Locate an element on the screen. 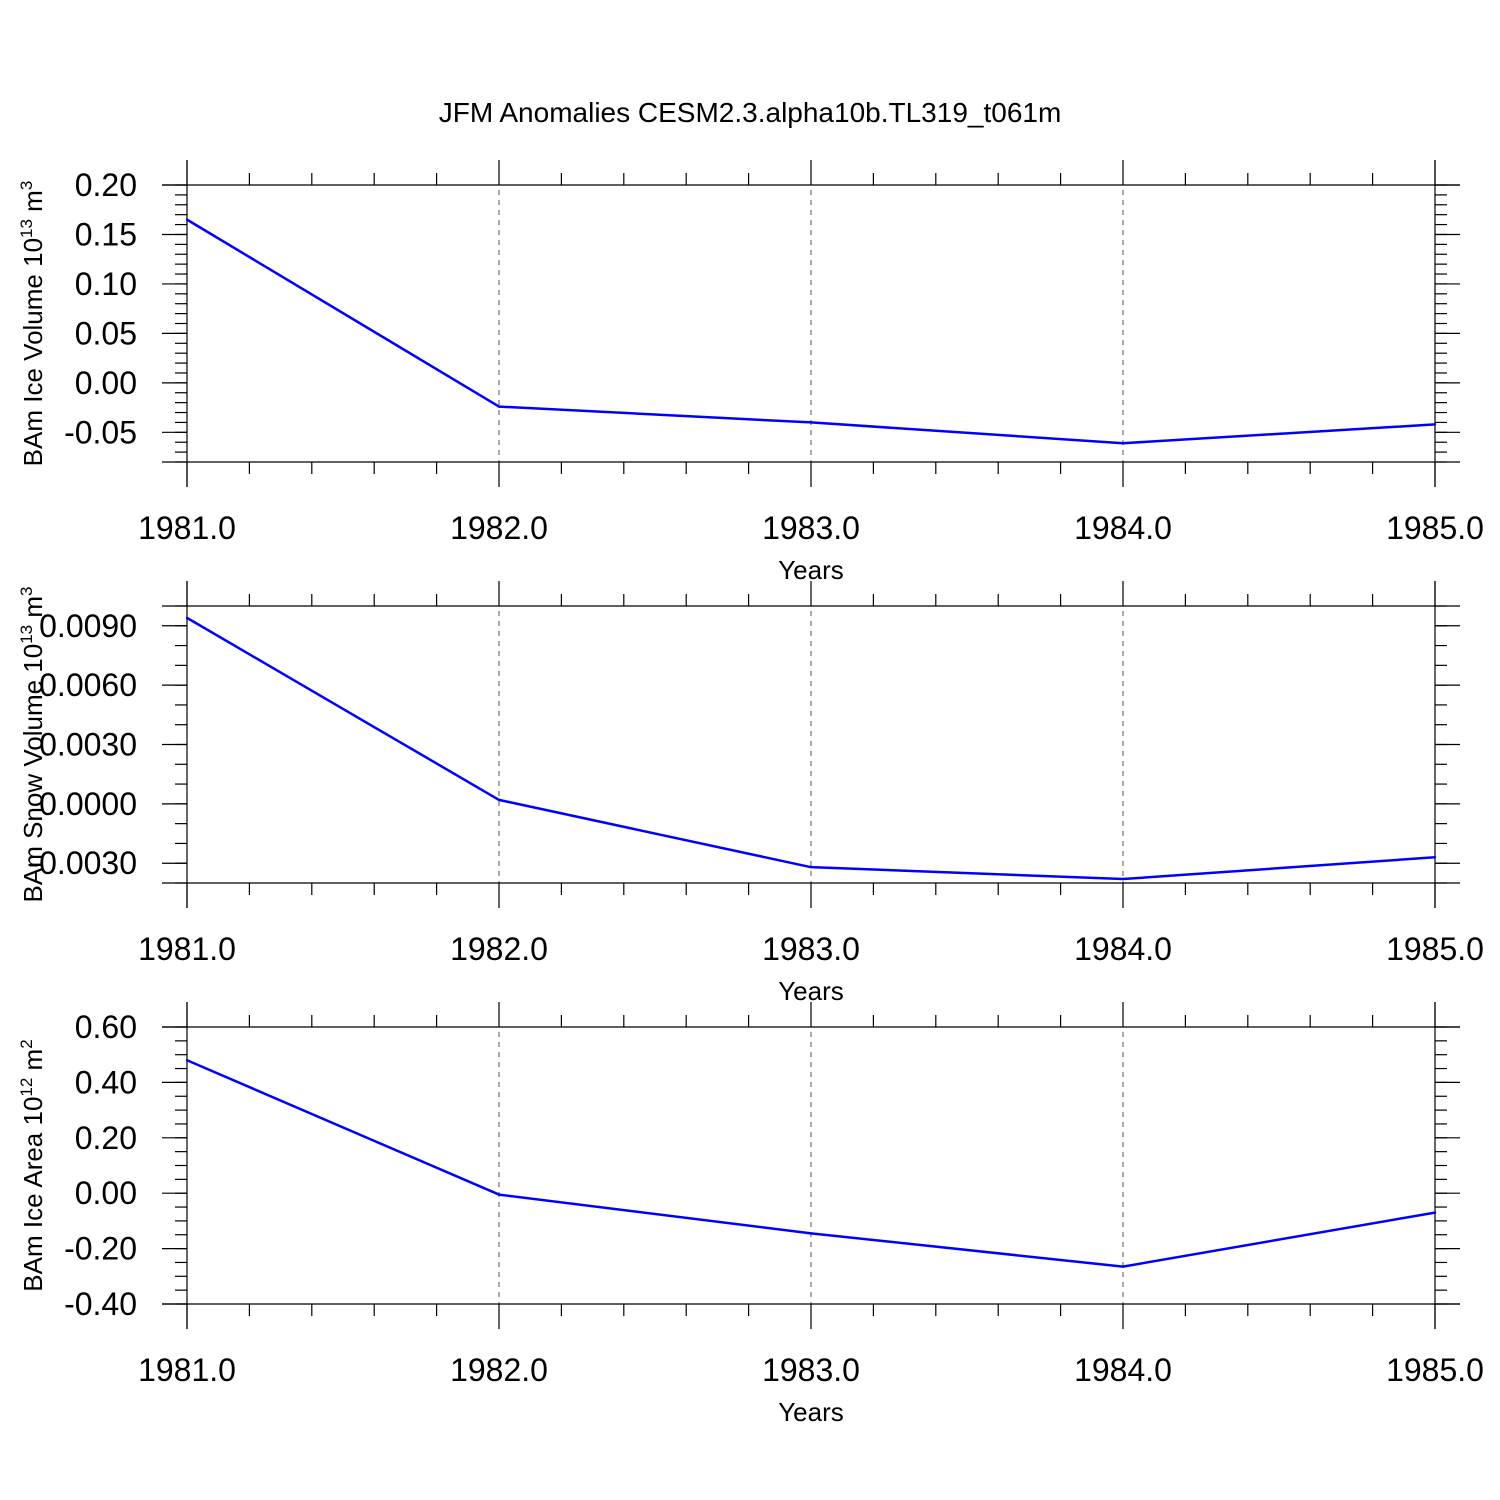  y-axis-title: BAm Ice Area 1012 m2 is located at coordinates (32, 1165).